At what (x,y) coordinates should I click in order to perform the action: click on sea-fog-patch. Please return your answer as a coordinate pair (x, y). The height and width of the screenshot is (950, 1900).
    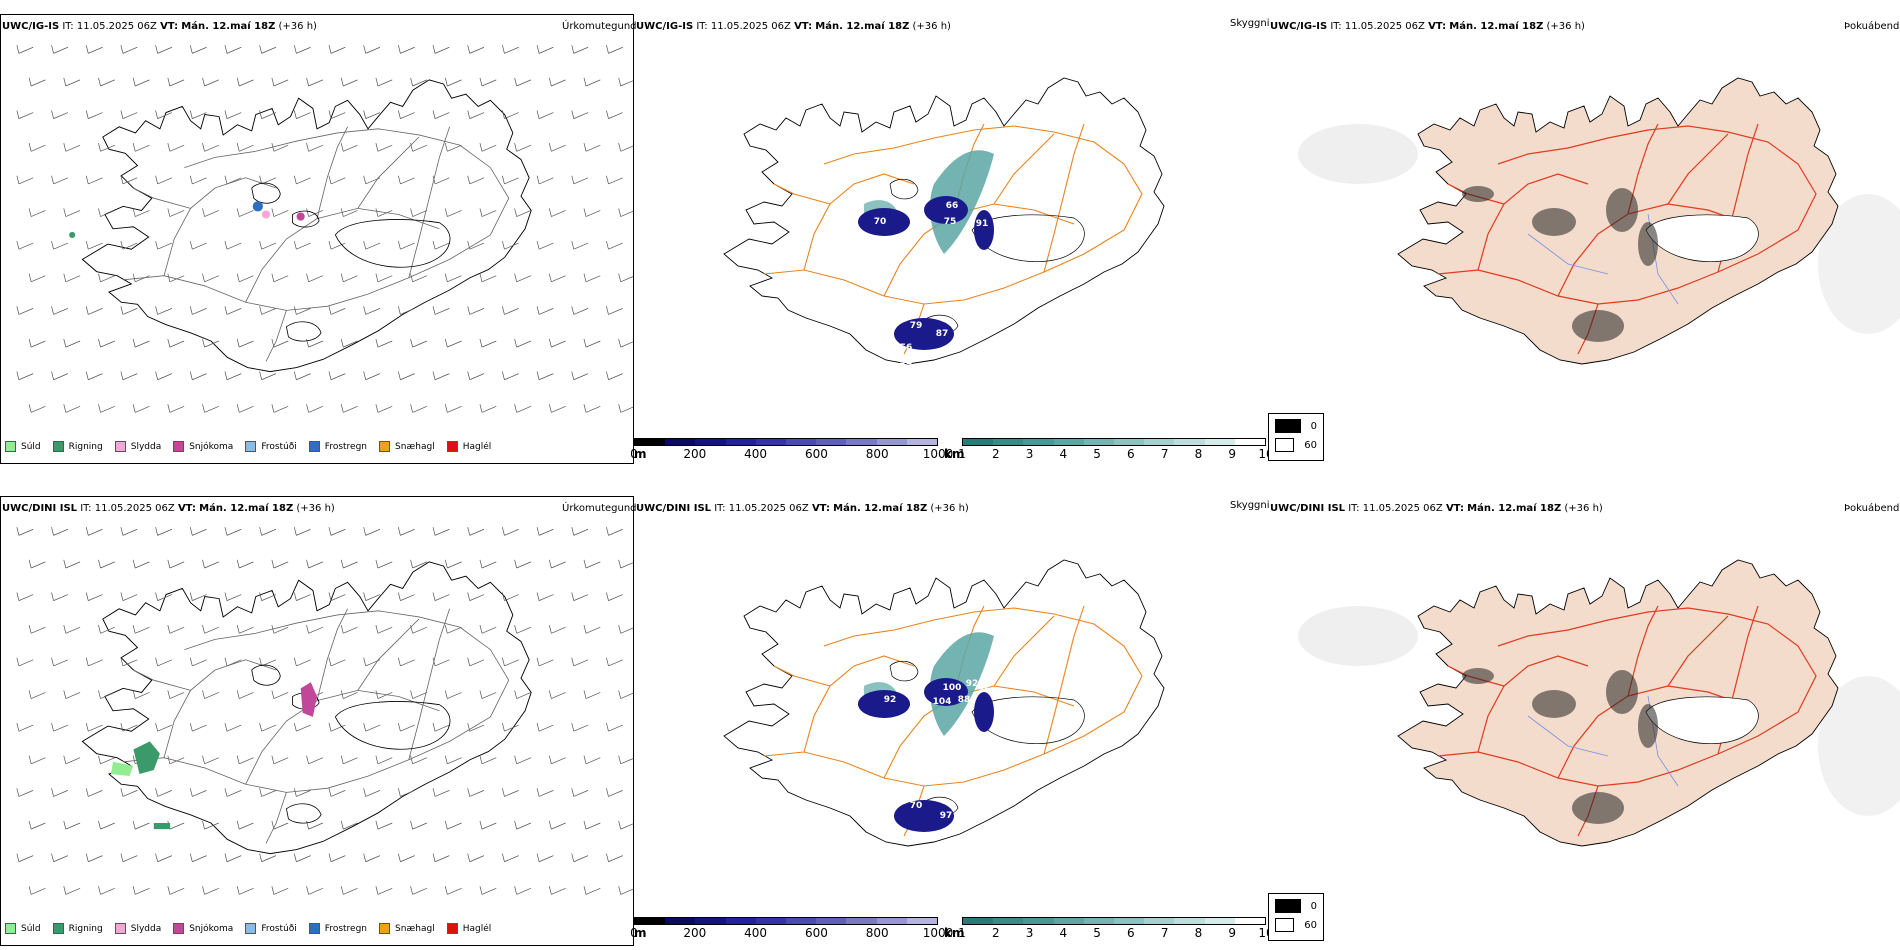
    Looking at the image, I should click on (1859, 746).